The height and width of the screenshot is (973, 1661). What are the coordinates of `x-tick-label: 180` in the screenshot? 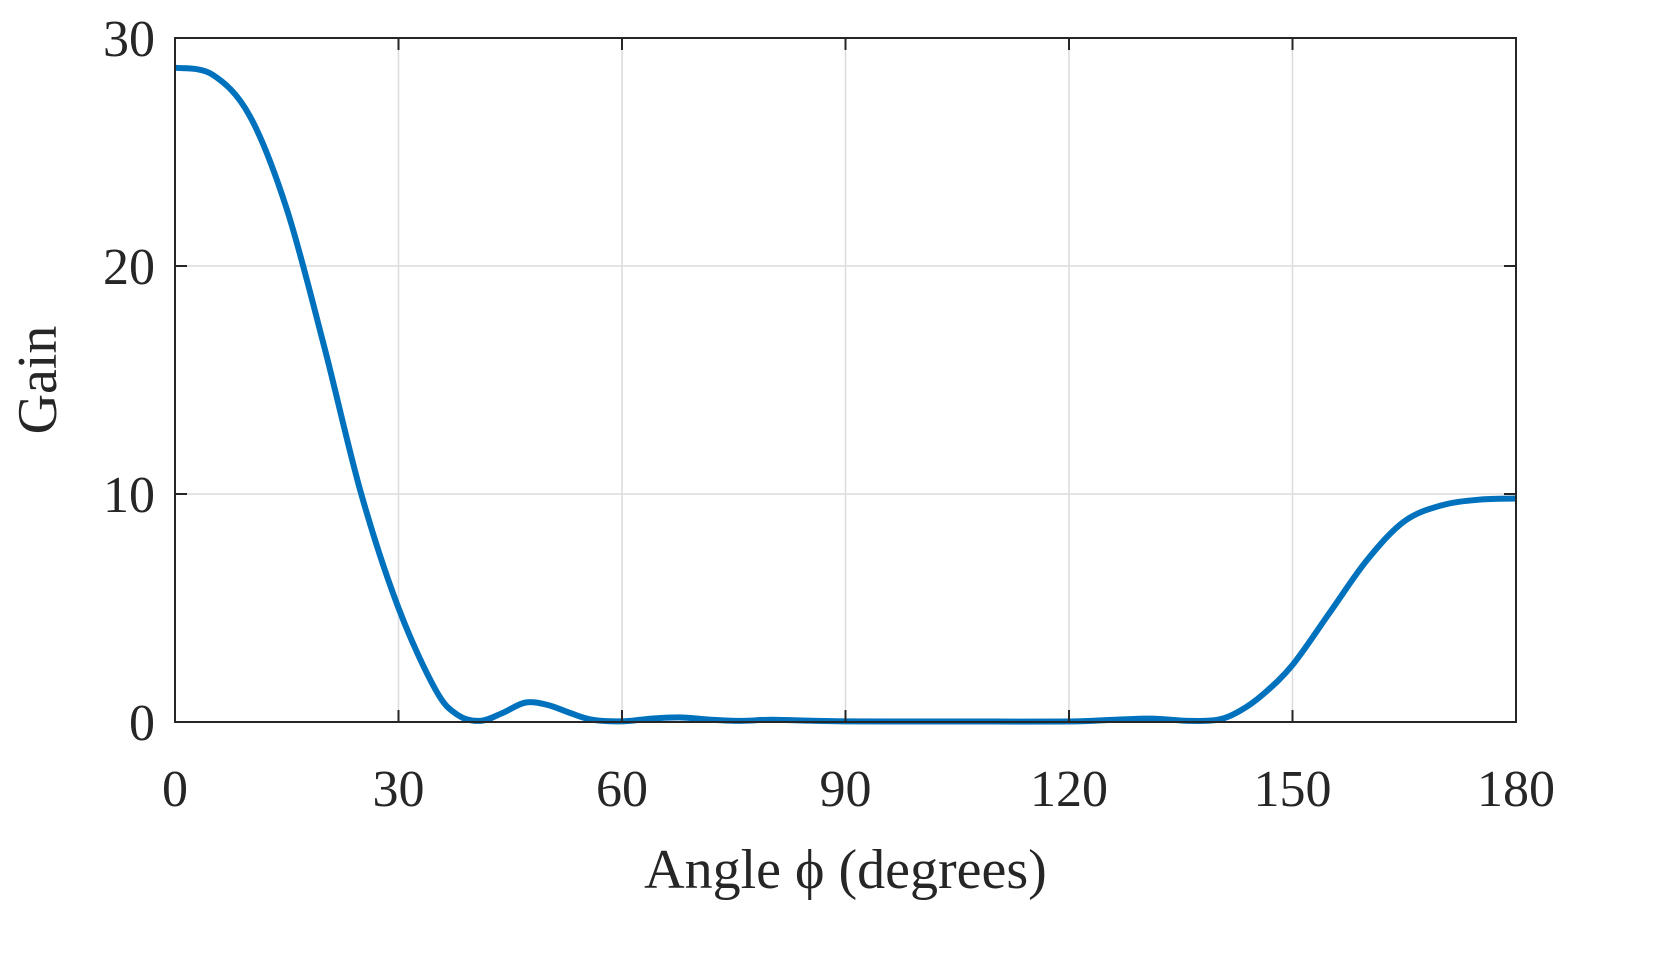 It's located at (1516, 789).